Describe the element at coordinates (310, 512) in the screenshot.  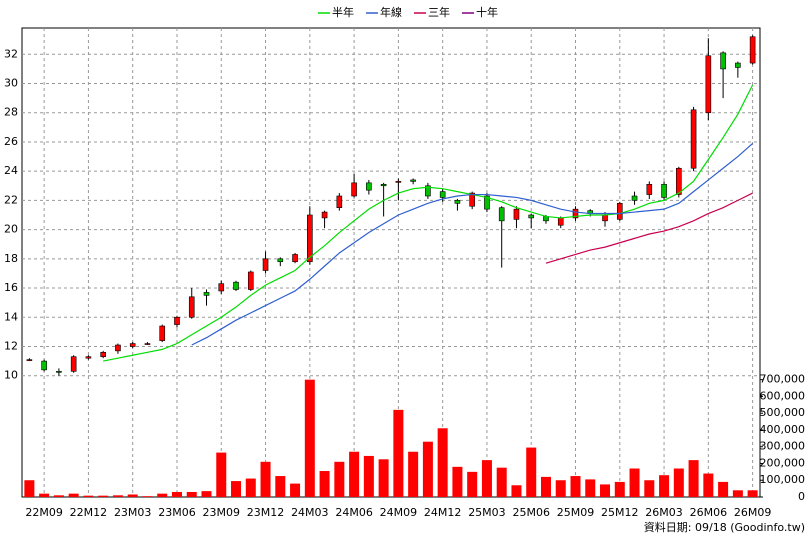
I see `x-tick-label: 24M03` at that location.